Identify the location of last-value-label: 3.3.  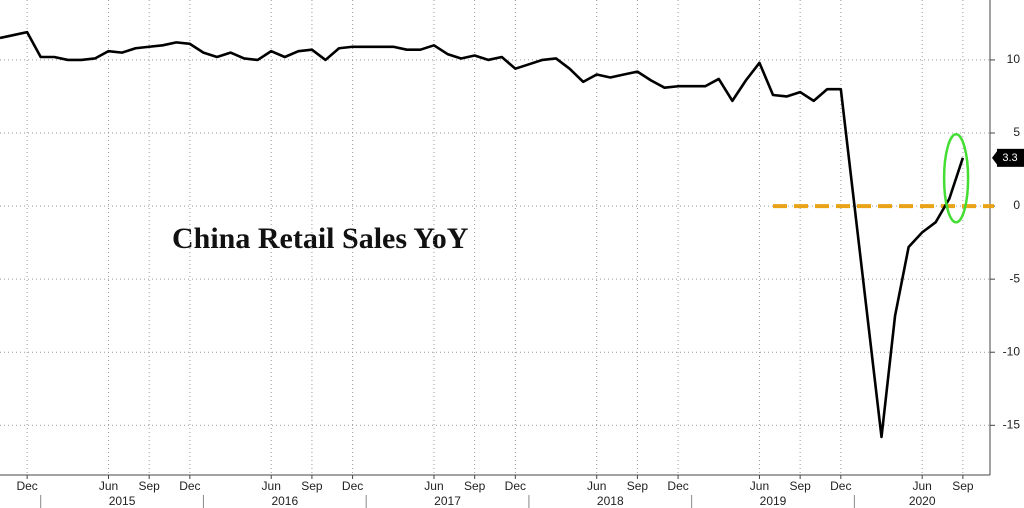
(1009, 158).